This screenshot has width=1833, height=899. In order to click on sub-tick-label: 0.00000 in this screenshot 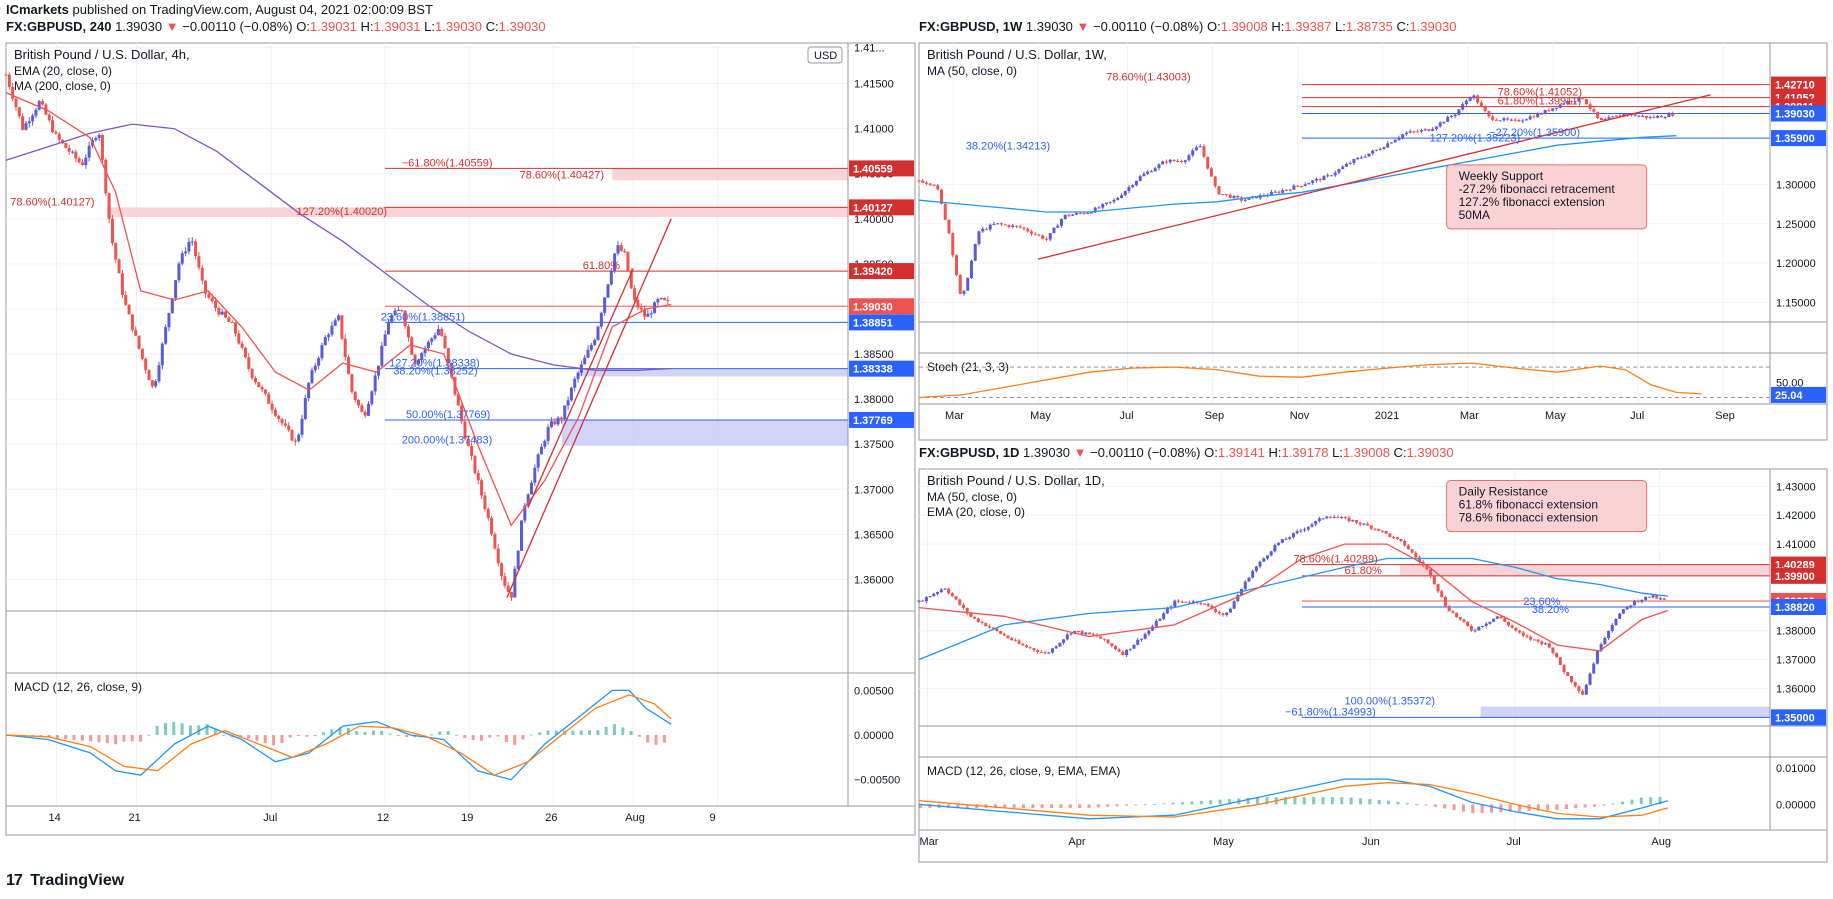, I will do `click(874, 736)`.